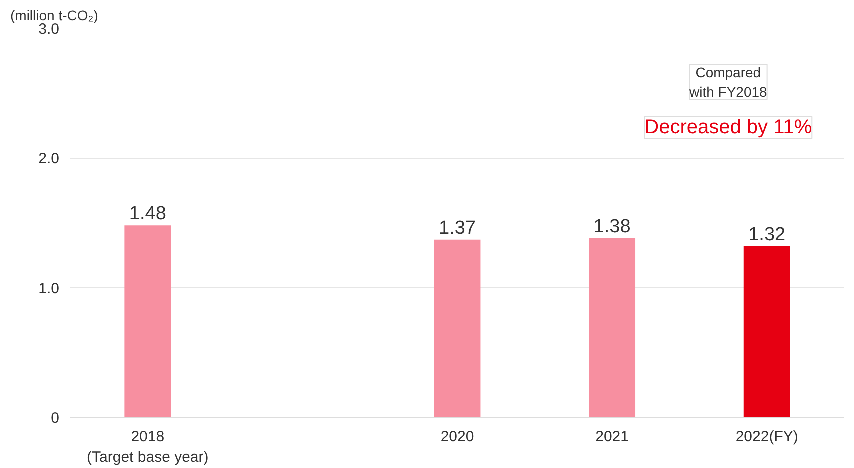 This screenshot has height=468, width=854. What do you see at coordinates (767, 235) in the screenshot?
I see `data-label: 1.32` at bounding box center [767, 235].